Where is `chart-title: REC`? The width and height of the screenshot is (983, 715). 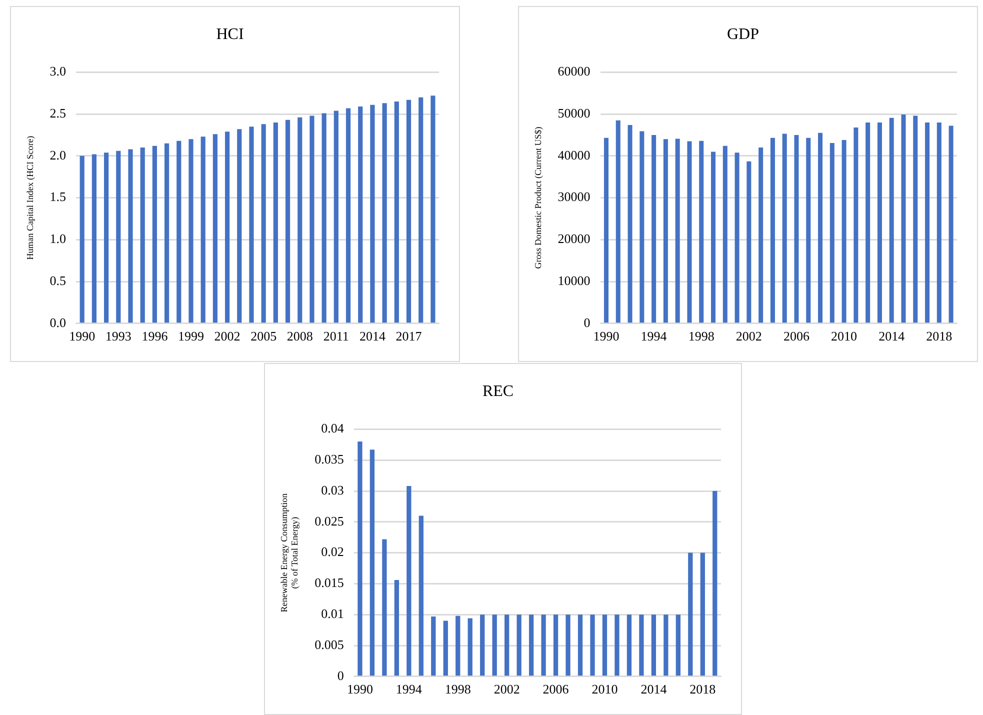 chart-title: REC is located at coordinates (498, 391).